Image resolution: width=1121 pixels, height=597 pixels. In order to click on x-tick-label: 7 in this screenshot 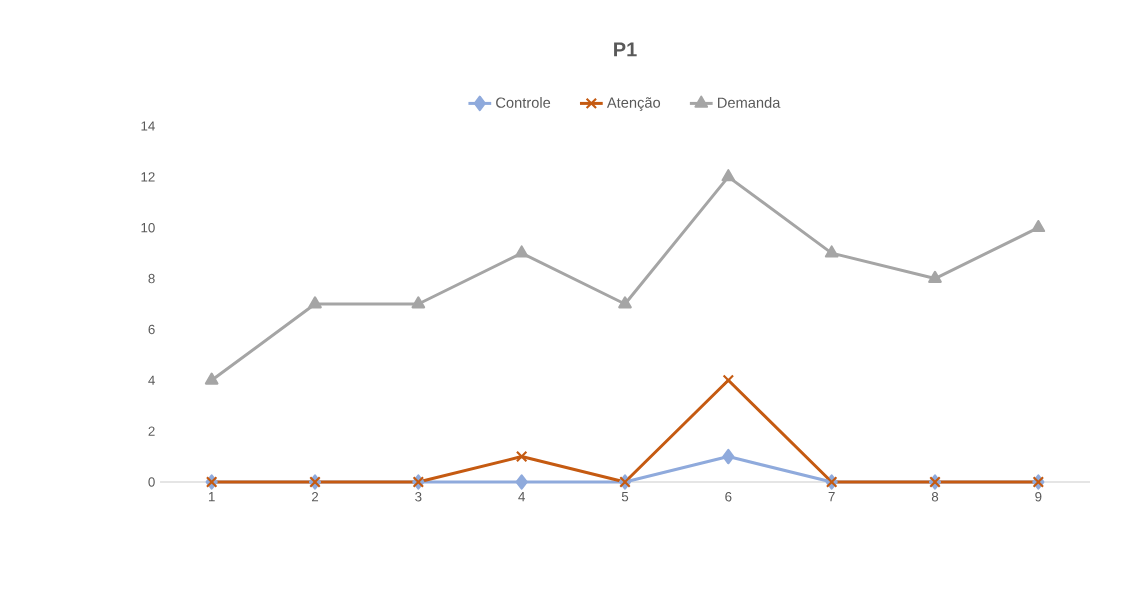, I will do `click(831, 497)`.